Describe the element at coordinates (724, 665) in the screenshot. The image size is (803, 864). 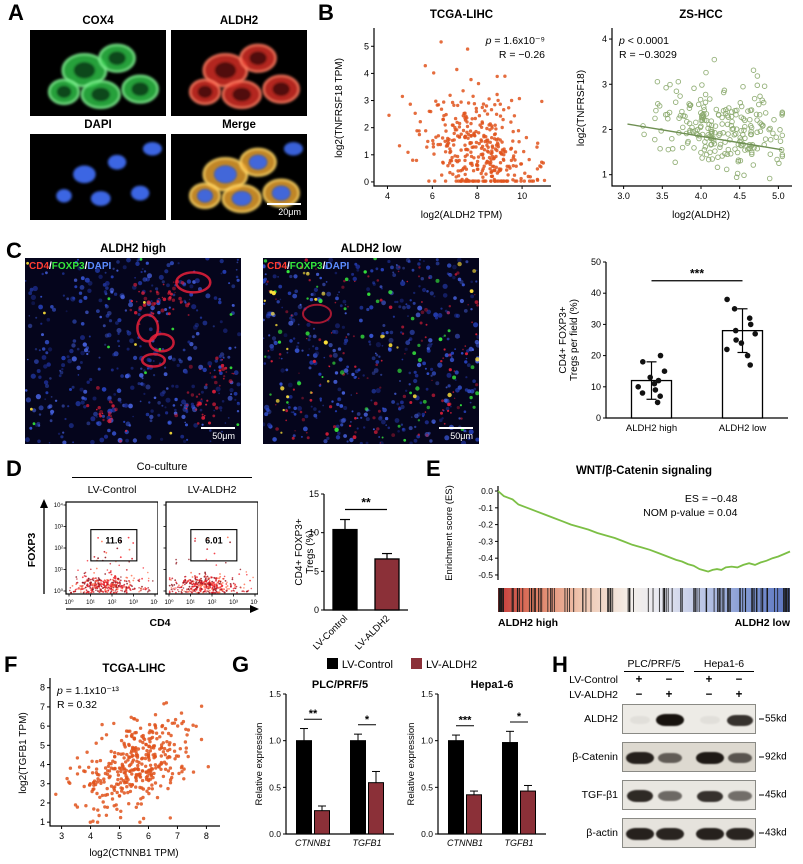
I see `wb-group-hepa: Hepa1-6` at that location.